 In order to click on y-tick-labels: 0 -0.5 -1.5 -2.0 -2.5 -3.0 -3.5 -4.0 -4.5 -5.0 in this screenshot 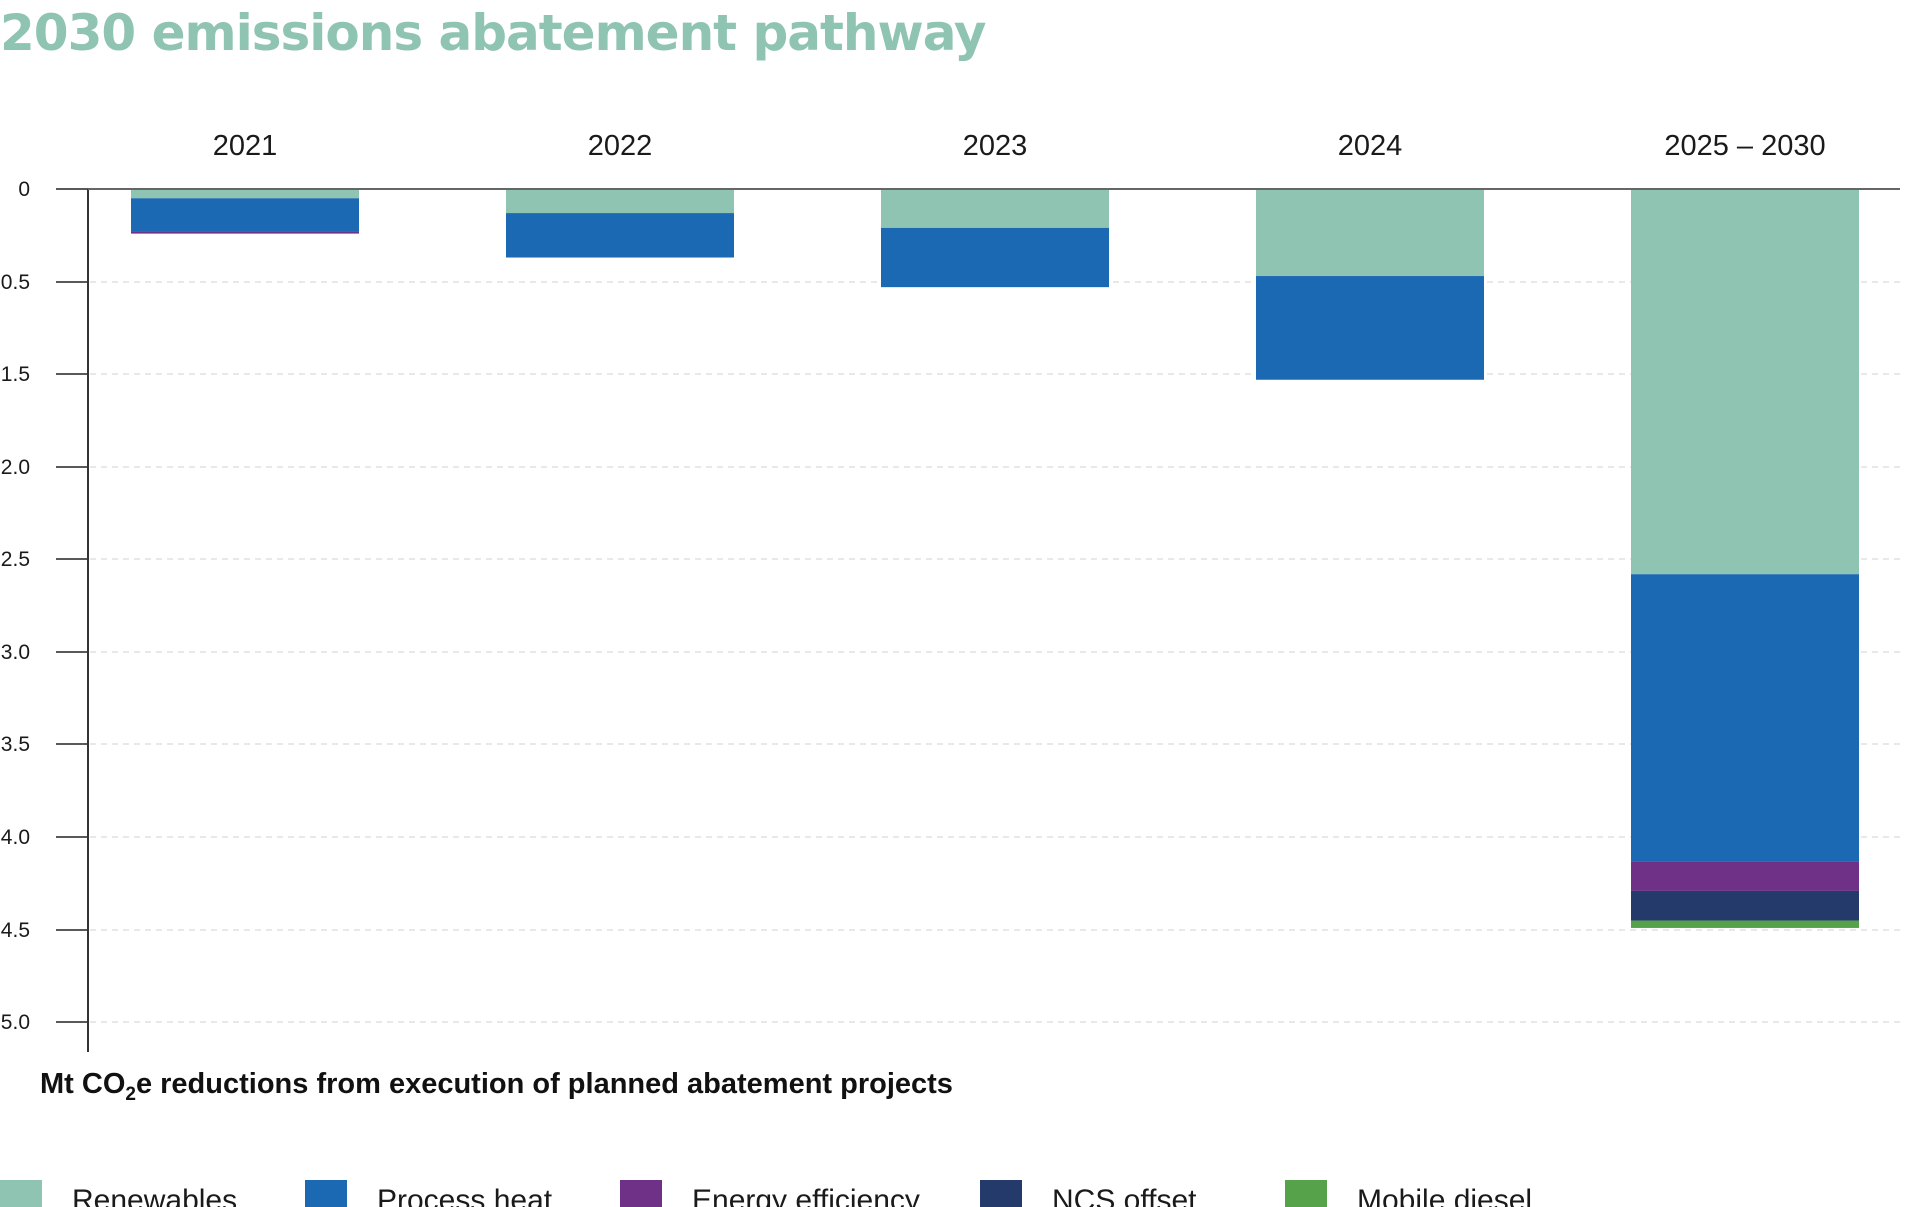, I will do `click(15, 606)`.